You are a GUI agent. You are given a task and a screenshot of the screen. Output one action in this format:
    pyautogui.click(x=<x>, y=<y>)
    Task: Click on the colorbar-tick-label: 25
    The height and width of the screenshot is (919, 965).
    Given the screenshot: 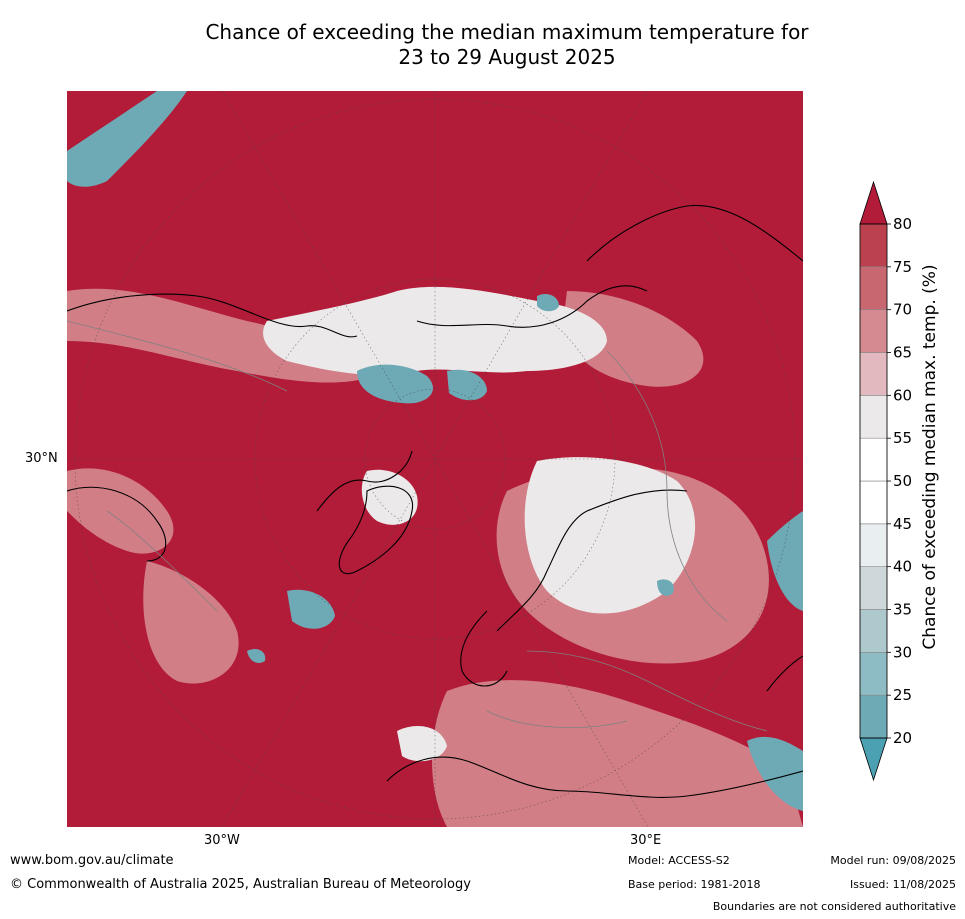 What is the action you would take?
    pyautogui.click(x=902, y=695)
    